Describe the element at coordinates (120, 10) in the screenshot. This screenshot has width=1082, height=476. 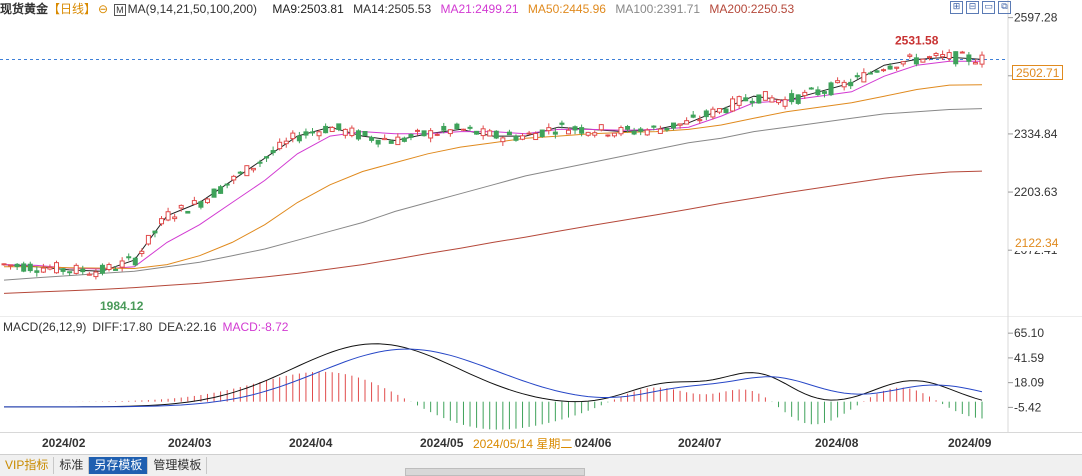
I see `ma-icon: M` at that location.